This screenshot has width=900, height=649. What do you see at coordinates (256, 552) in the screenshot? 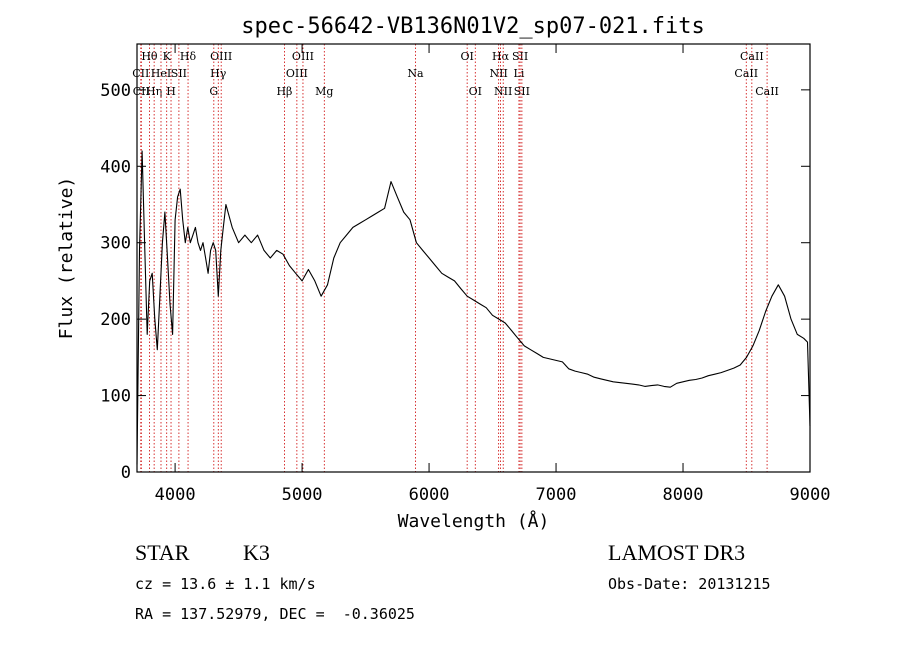
I see `object-subclass: K3` at bounding box center [256, 552].